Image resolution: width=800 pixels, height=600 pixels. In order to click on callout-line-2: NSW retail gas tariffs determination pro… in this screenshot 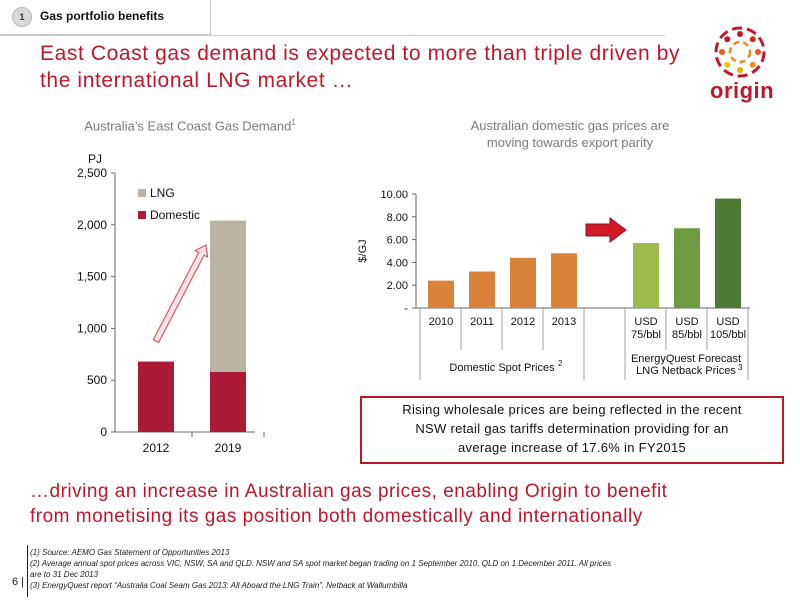, I will do `click(572, 428)`.